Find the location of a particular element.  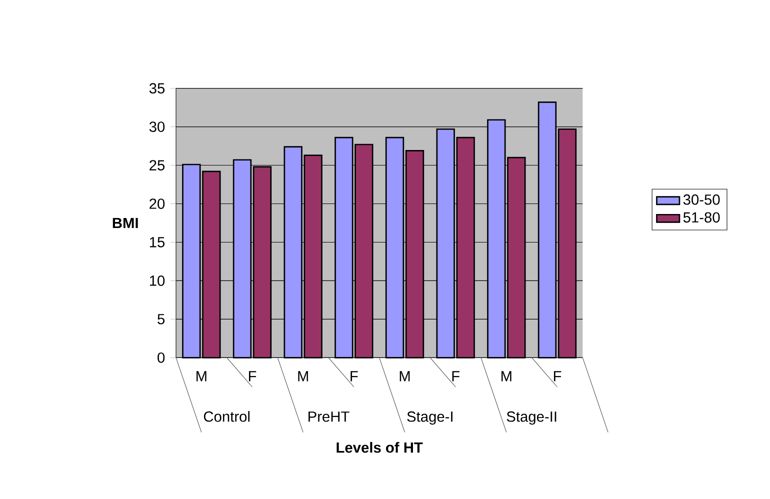

y-tick-label: 10 is located at coordinates (157, 281).